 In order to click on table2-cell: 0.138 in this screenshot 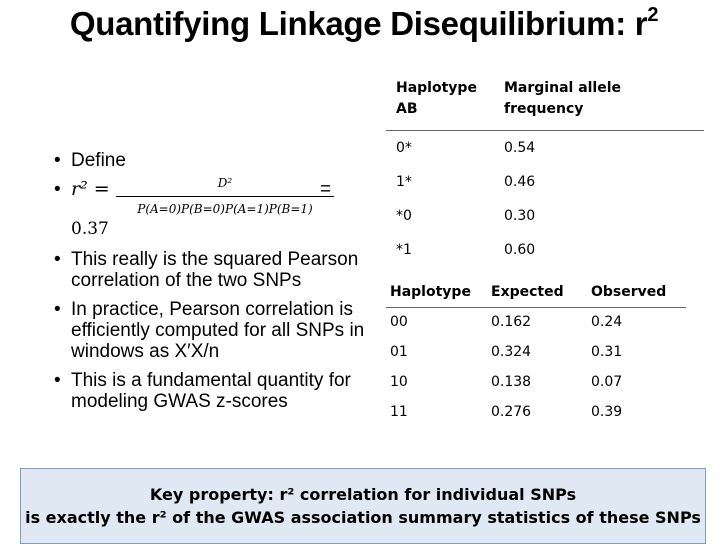, I will do `click(511, 382)`.